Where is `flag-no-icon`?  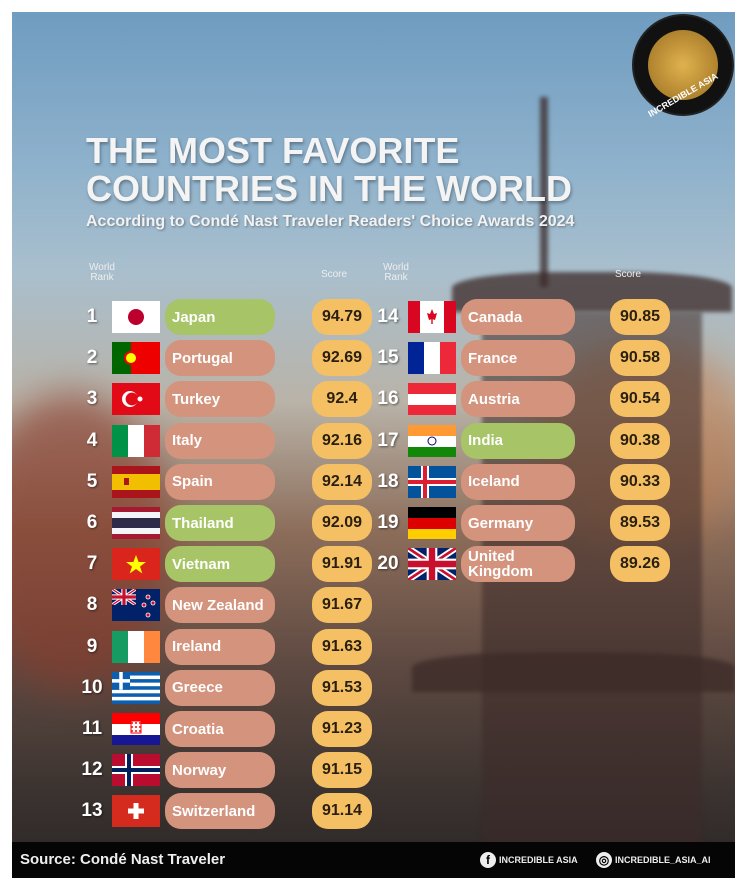
flag-no-icon is located at coordinates (136, 770).